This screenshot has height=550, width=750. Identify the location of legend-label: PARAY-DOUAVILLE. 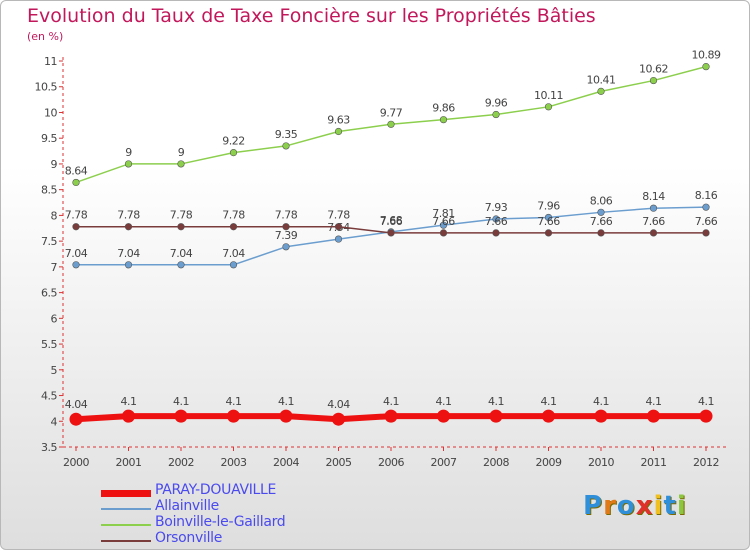
(216, 490).